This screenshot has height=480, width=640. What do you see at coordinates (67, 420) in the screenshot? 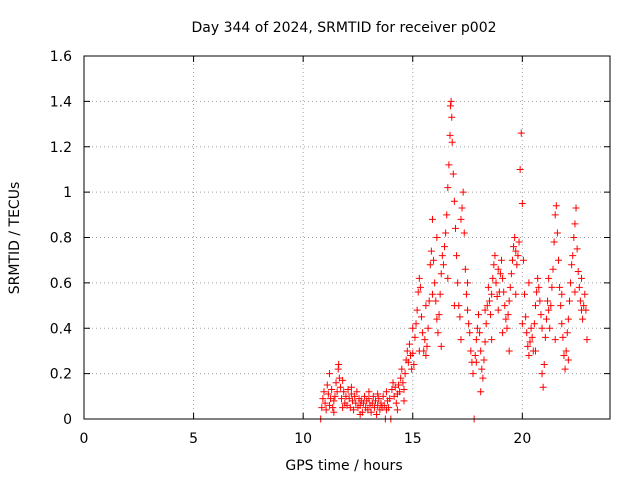
I see `y-tick-label: 0` at bounding box center [67, 420].